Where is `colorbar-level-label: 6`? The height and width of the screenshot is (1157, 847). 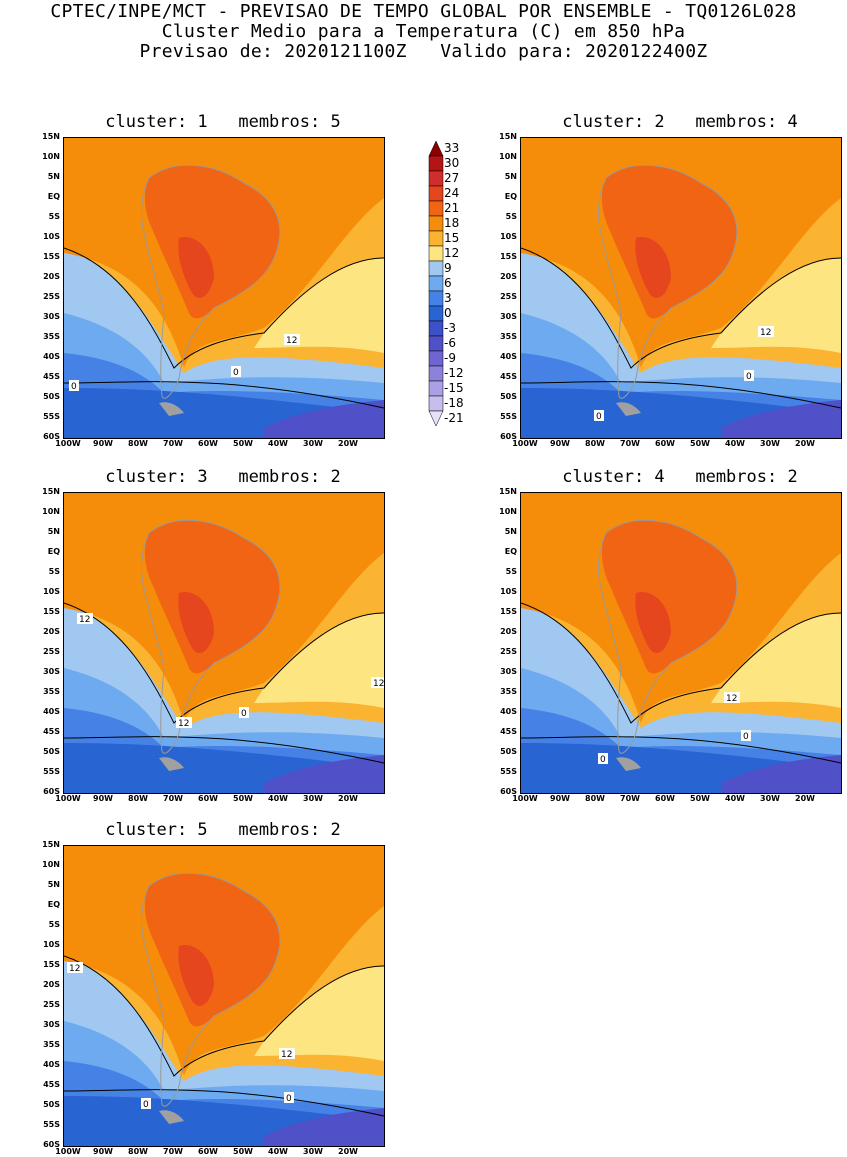 colorbar-level-label: 6 is located at coordinates (448, 283).